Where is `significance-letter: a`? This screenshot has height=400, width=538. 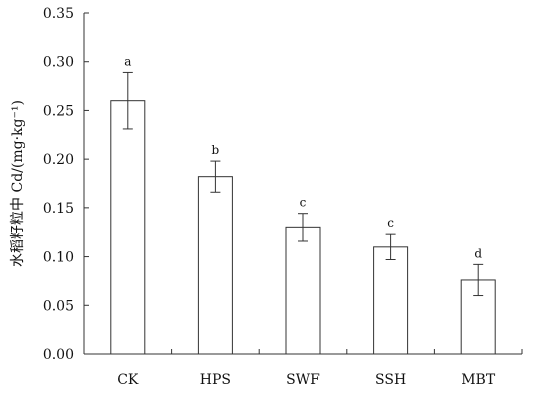 significance-letter: a is located at coordinates (127, 61).